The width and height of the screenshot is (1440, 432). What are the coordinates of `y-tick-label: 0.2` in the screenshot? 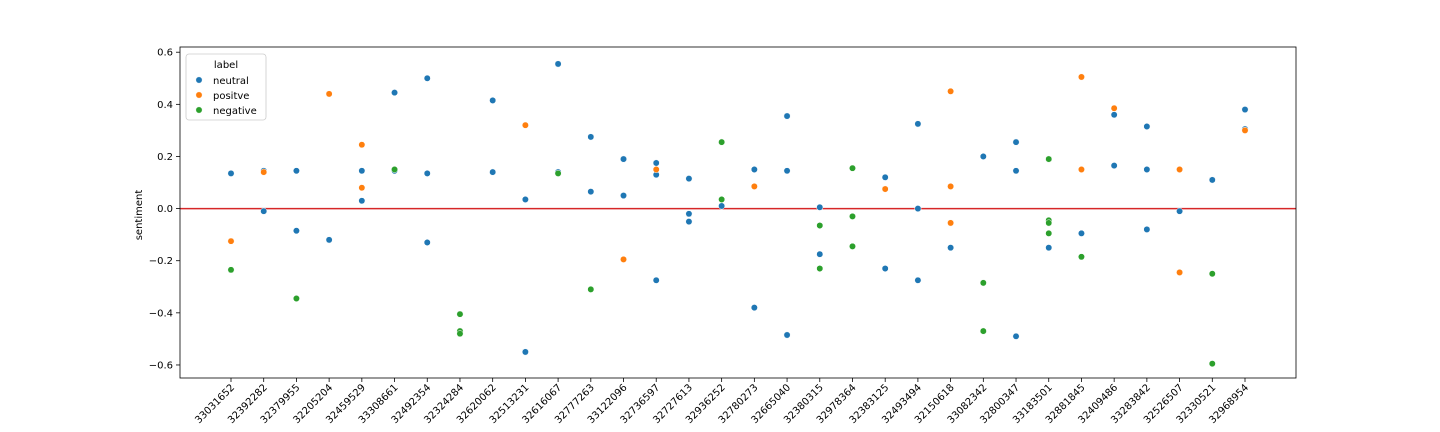 It's located at (165, 157).